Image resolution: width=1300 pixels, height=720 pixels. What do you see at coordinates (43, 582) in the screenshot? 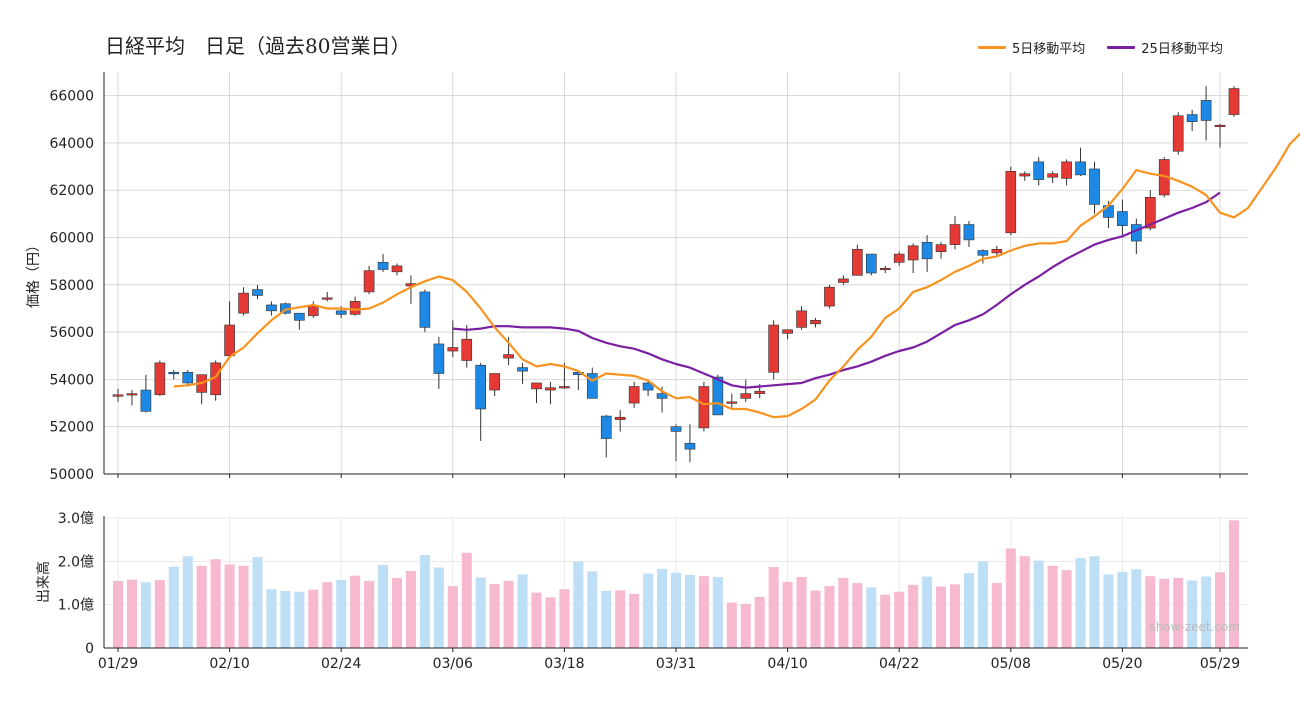
I see `volume-axis-label: 出来高` at bounding box center [43, 582].